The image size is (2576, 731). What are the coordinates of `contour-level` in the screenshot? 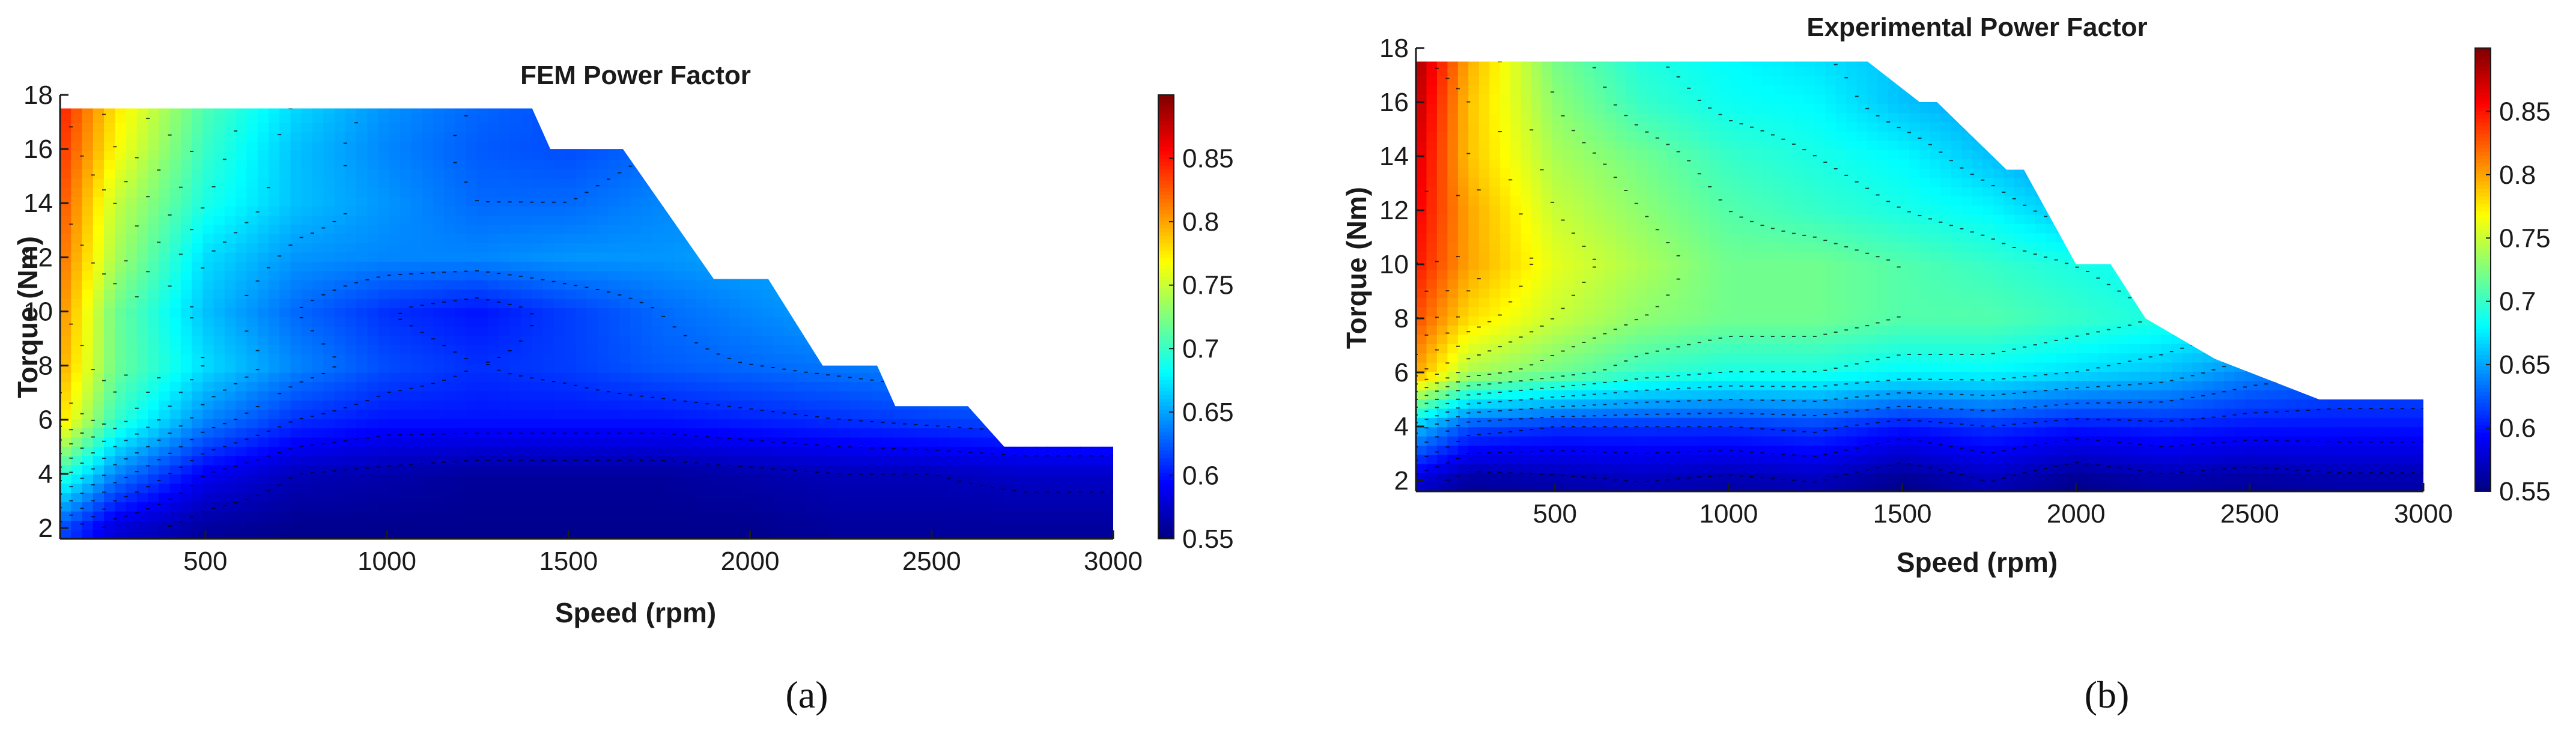 It's located at (116, 294).